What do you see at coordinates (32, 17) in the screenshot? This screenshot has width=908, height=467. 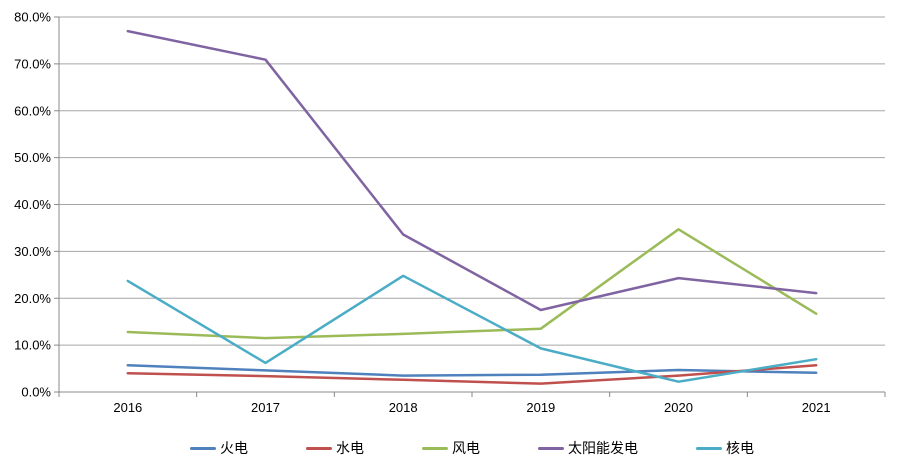 I see `y-axis-tick-label: 80.0%` at bounding box center [32, 17].